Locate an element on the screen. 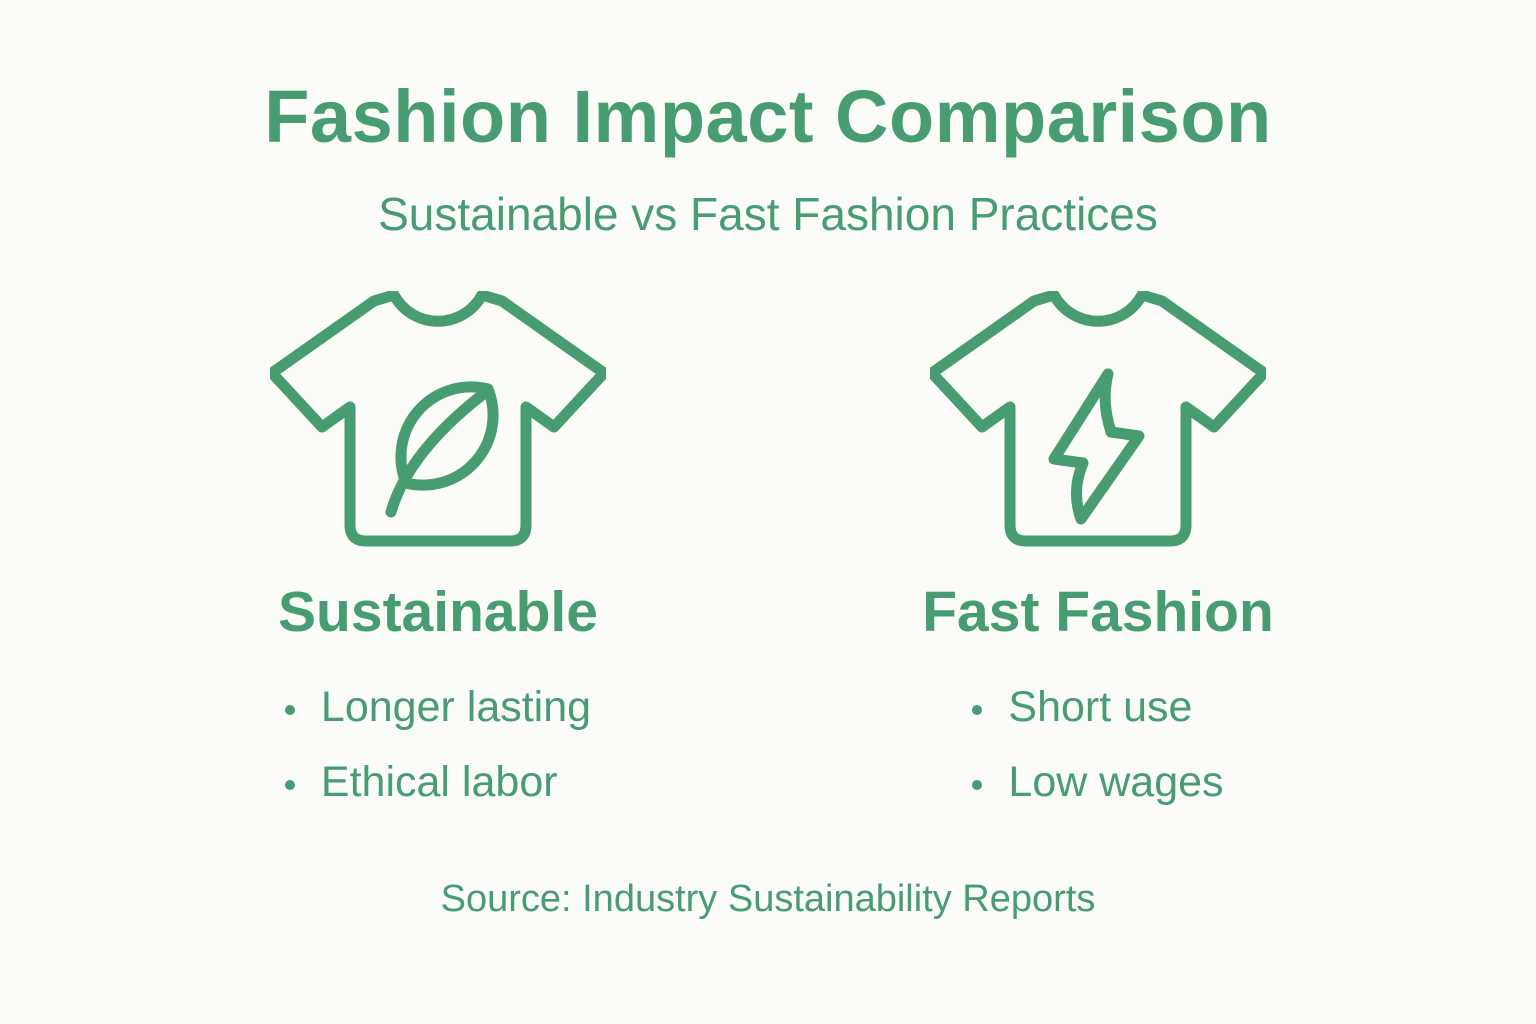 The image size is (1536, 1024). tshirt-lightning-icon is located at coordinates (1098, 423).